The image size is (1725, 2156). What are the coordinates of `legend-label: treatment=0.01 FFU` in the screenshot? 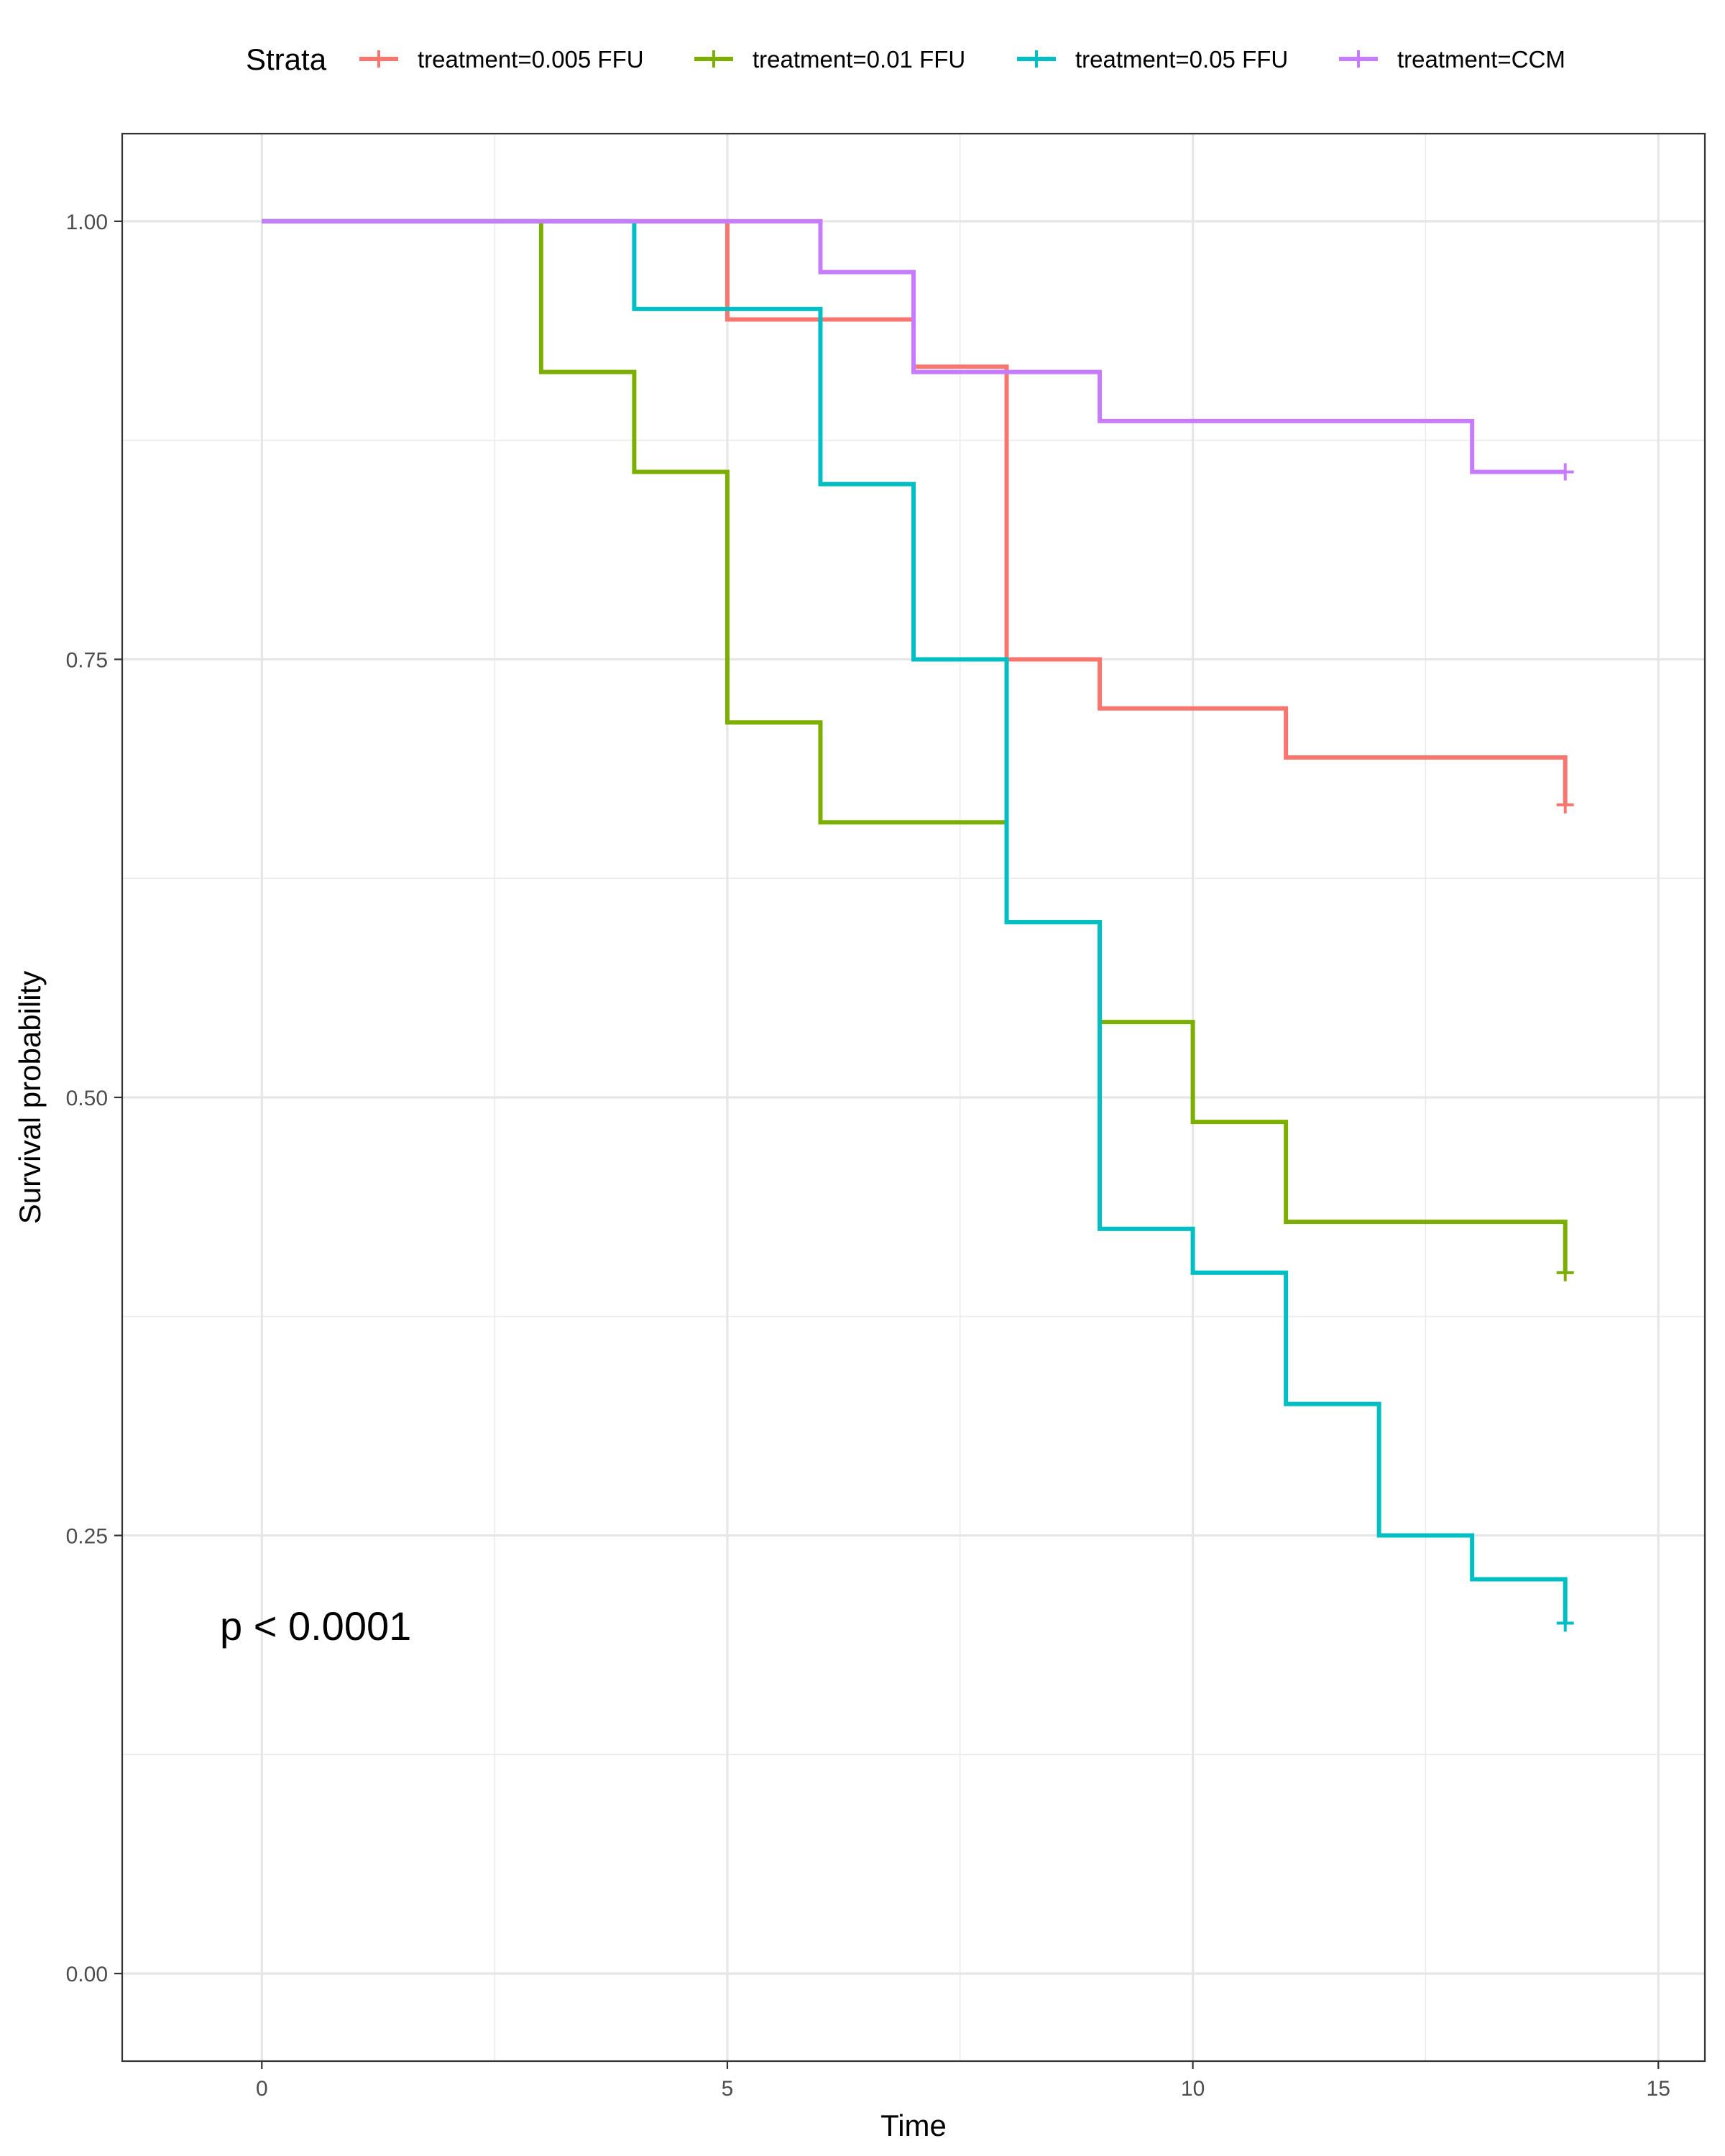 It's located at (859, 59).